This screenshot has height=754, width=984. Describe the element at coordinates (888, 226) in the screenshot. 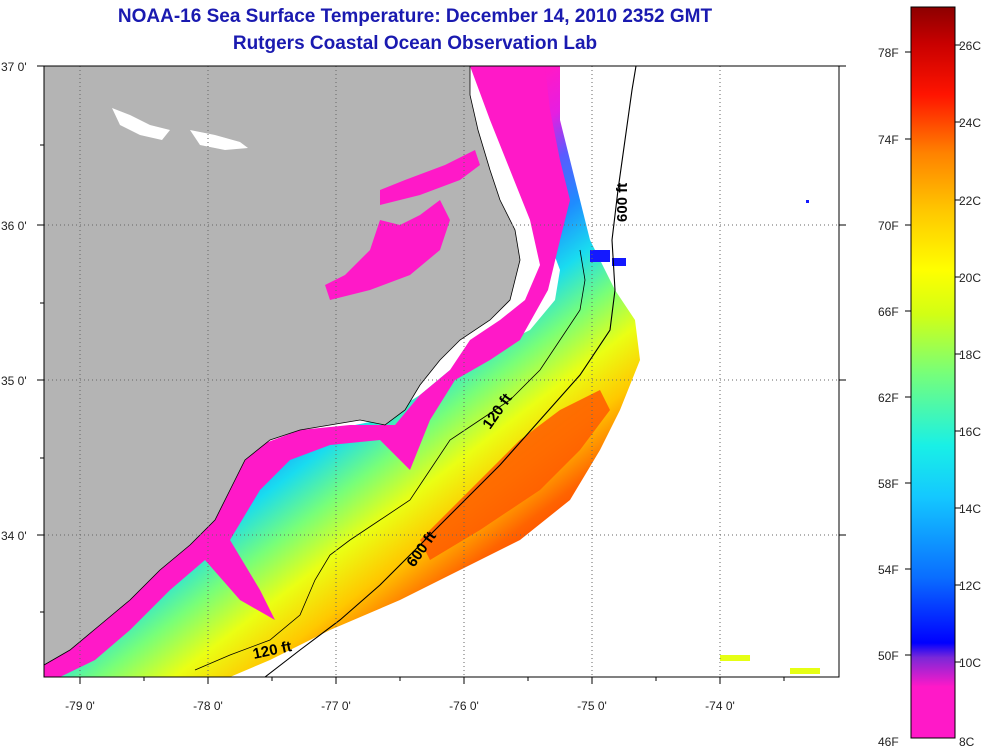

I see `colorbar-f-label: 70F` at that location.